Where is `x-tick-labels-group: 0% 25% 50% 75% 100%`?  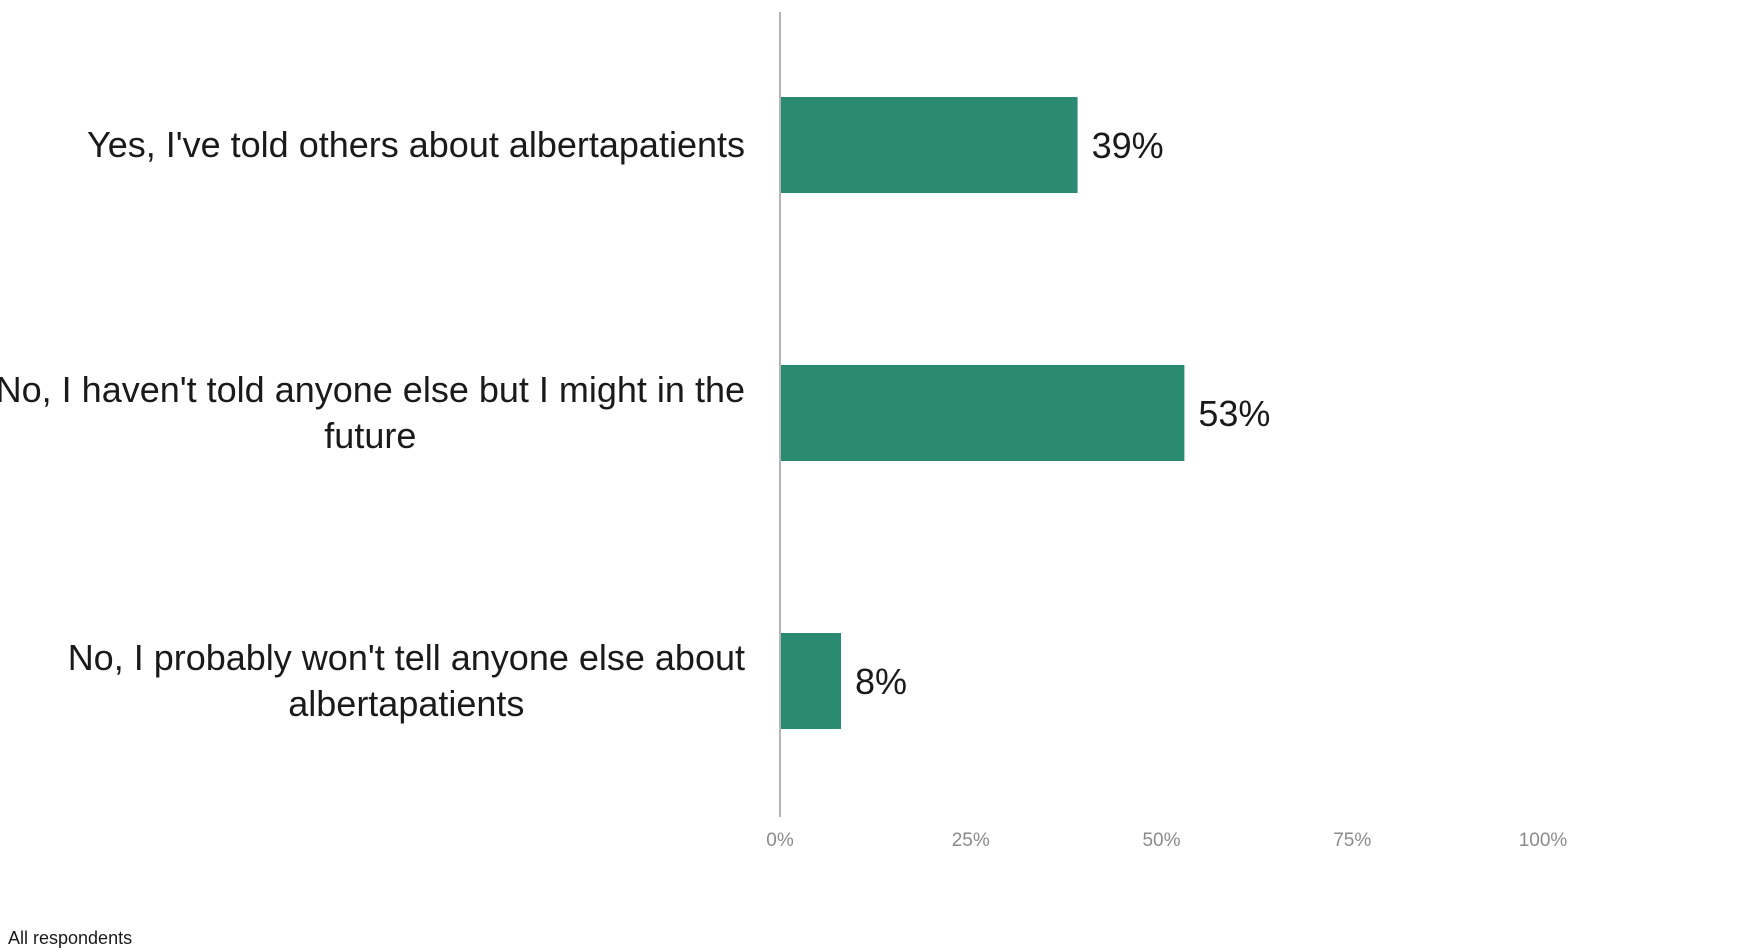
x-tick-labels-group: 0% 25% 50% 75% 100% is located at coordinates (1166, 840).